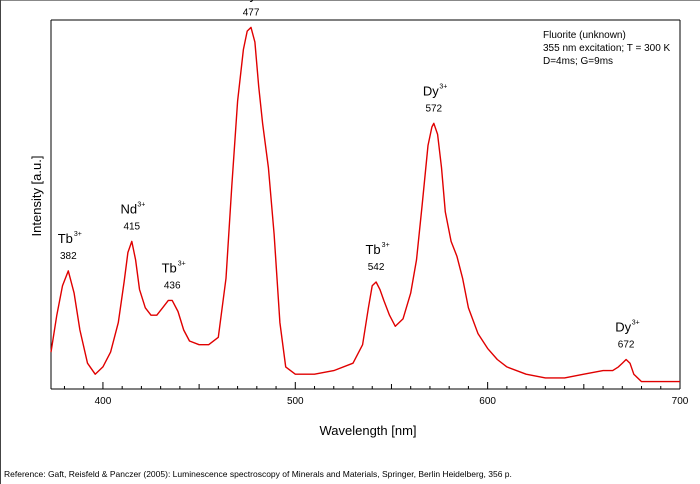  What do you see at coordinates (174, 275) in the screenshot?
I see `peak-label-436: Tb 3+ 436` at bounding box center [174, 275].